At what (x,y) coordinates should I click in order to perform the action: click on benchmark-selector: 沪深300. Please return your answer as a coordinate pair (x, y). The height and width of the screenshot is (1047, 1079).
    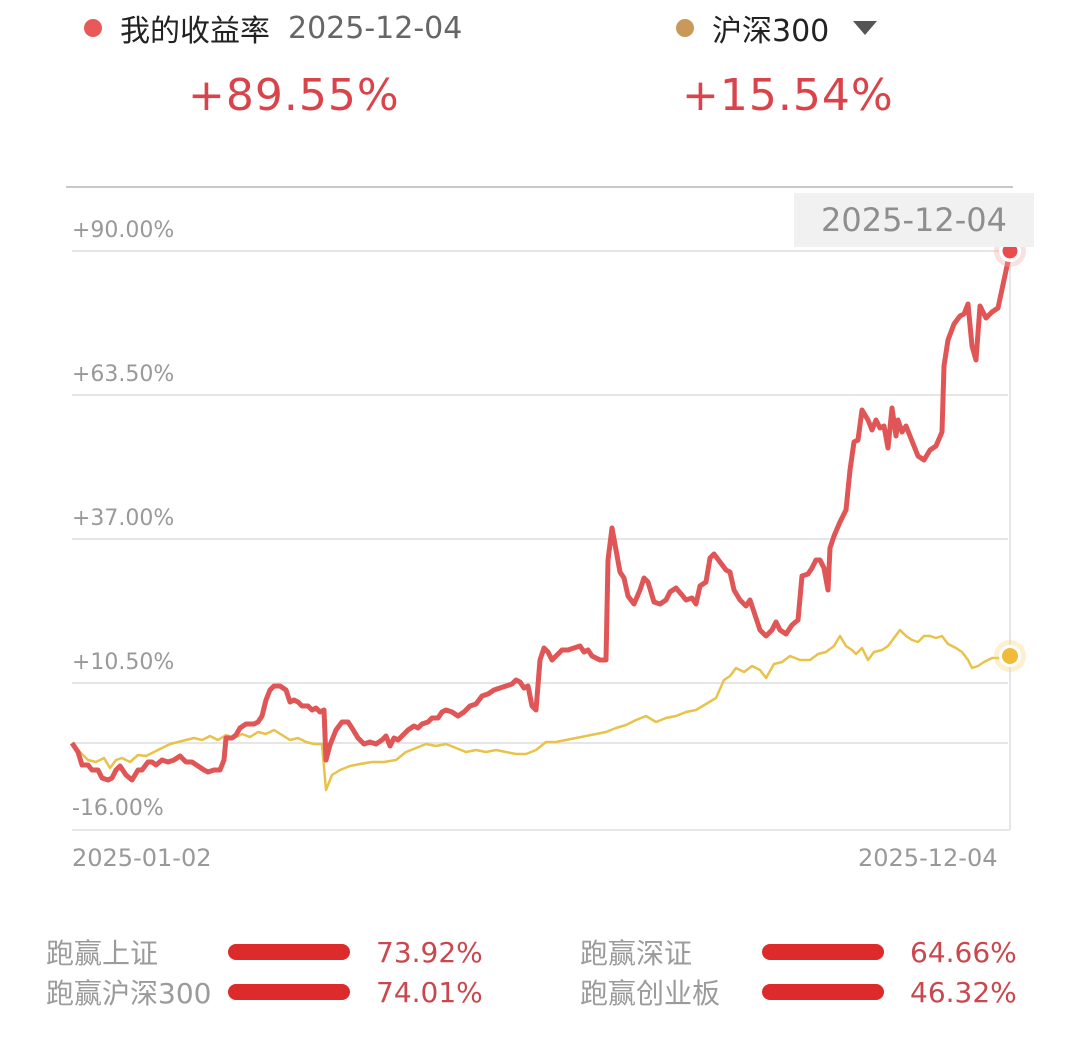
    Looking at the image, I should click on (777, 28).